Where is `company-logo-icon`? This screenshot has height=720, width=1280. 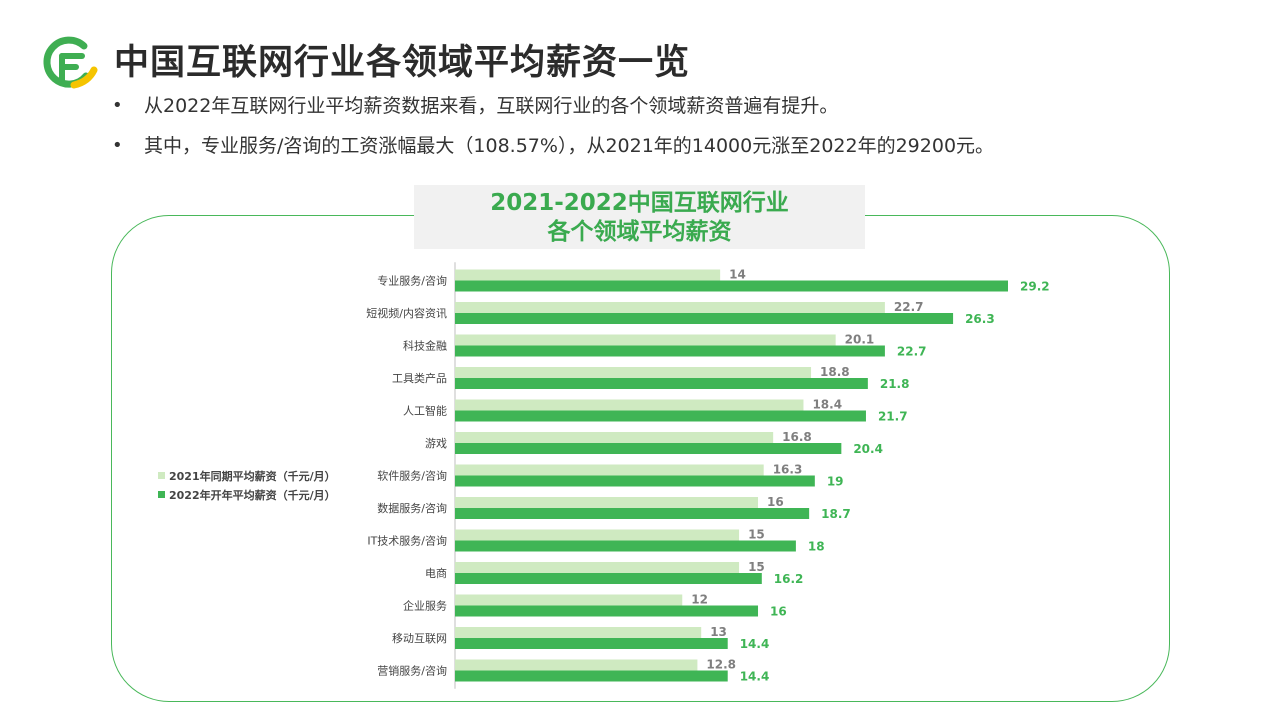 company-logo-icon is located at coordinates (70, 62).